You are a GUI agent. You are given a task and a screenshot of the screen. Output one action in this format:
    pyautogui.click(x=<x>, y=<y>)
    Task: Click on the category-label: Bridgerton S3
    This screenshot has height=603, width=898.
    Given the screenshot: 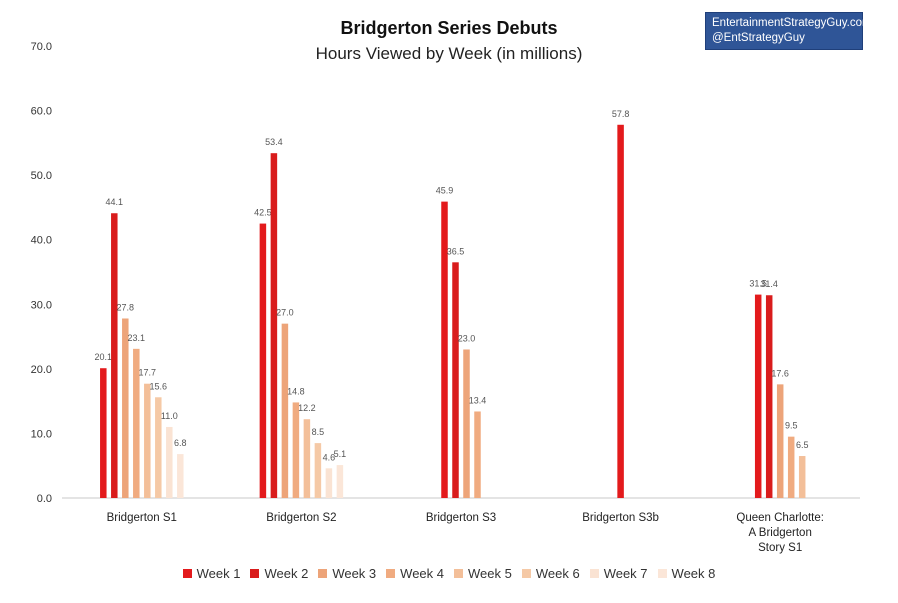 What is the action you would take?
    pyautogui.click(x=461, y=518)
    